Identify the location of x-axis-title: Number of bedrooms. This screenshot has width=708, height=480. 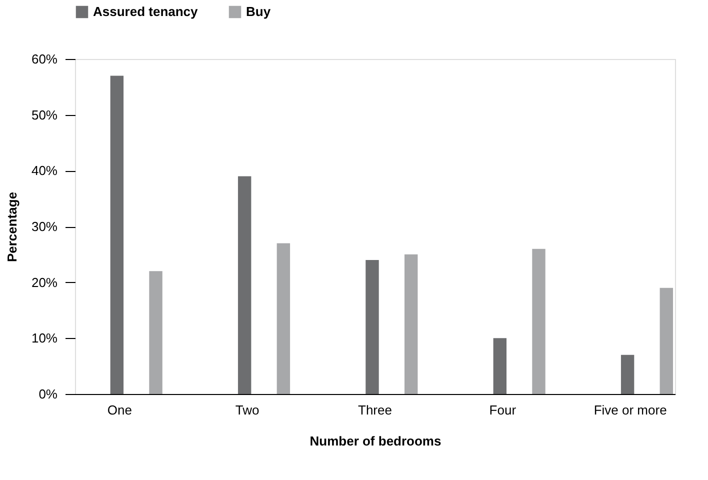
(376, 441).